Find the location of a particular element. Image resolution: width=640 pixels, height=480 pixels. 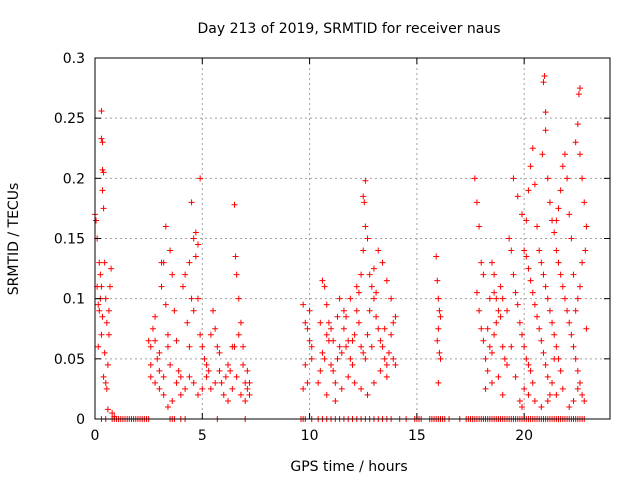

y-tick-label: 0.3 is located at coordinates (74, 59).